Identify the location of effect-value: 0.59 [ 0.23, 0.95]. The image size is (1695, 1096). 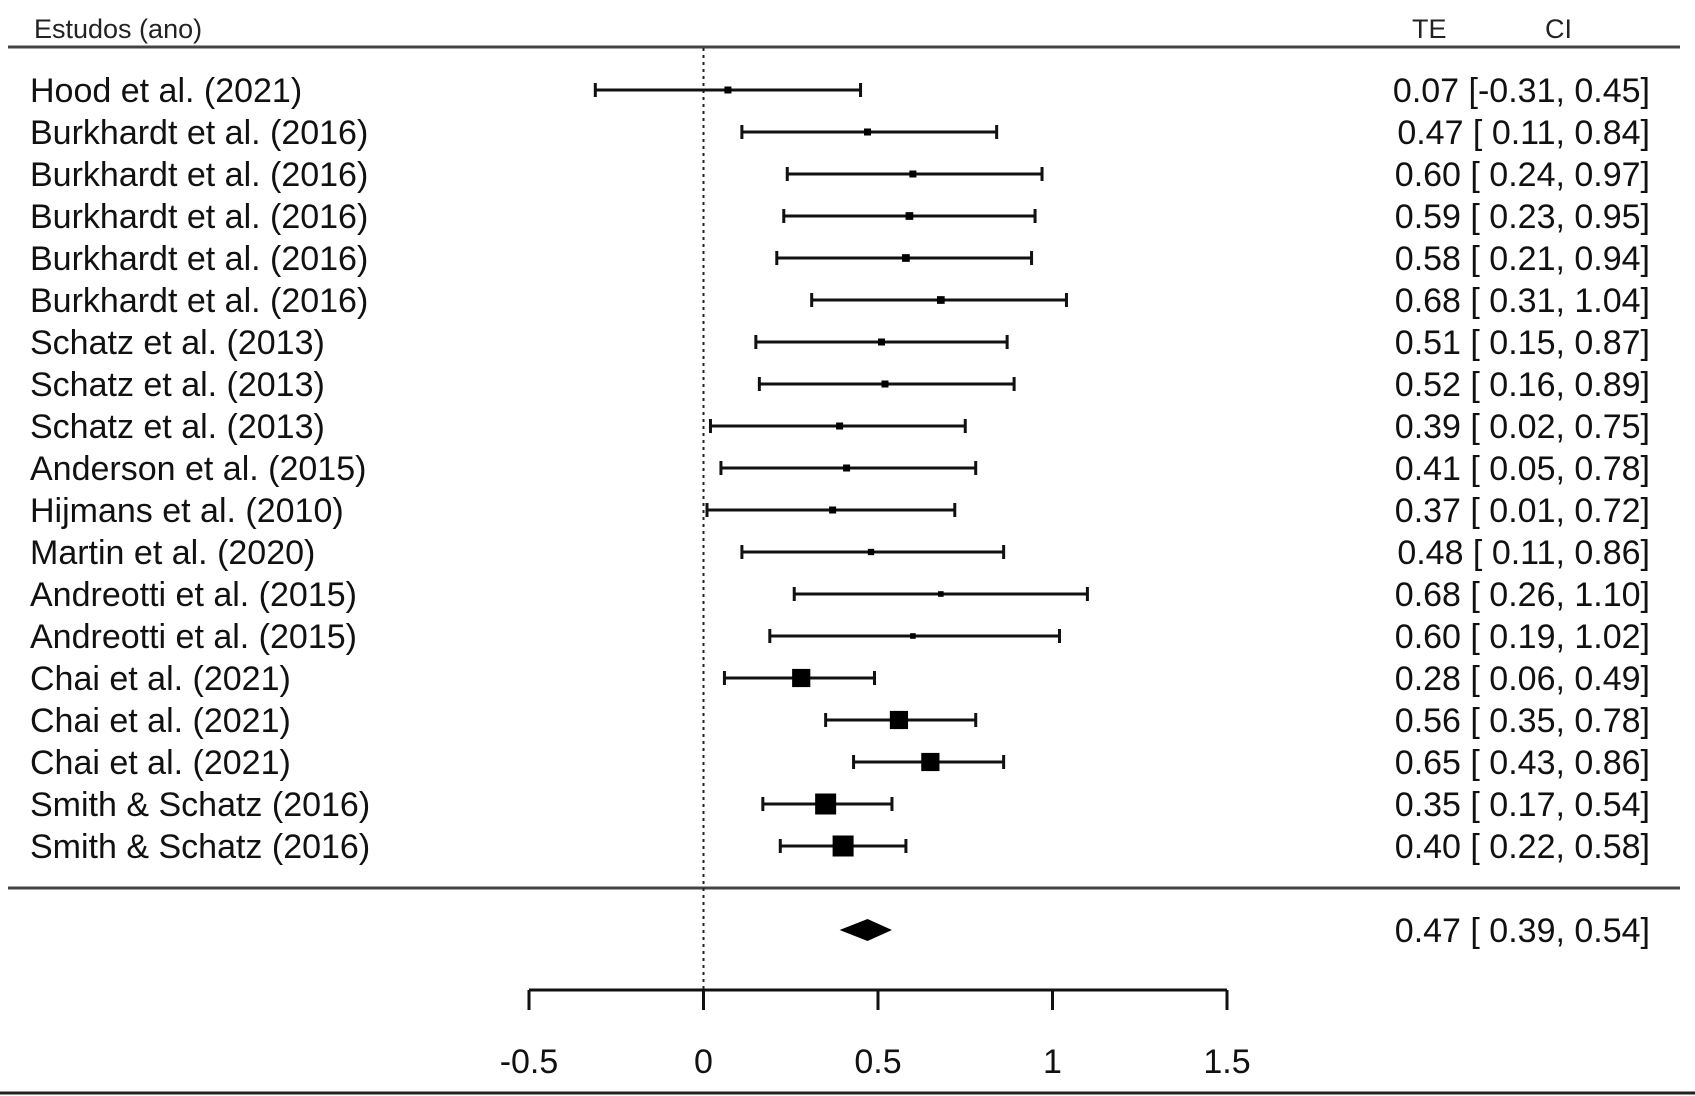
(1522, 217).